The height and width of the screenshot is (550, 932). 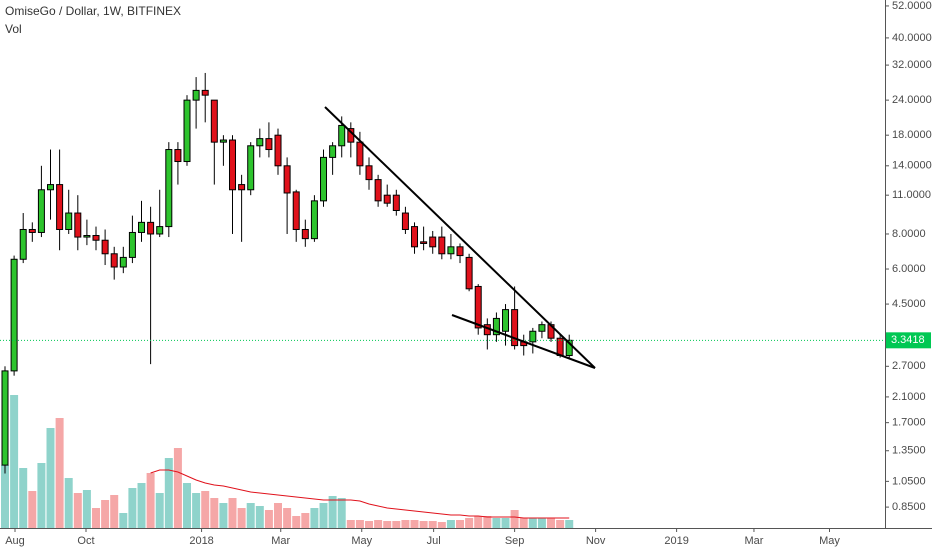 What do you see at coordinates (676, 541) in the screenshot?
I see `x-tick-label: 2019` at bounding box center [676, 541].